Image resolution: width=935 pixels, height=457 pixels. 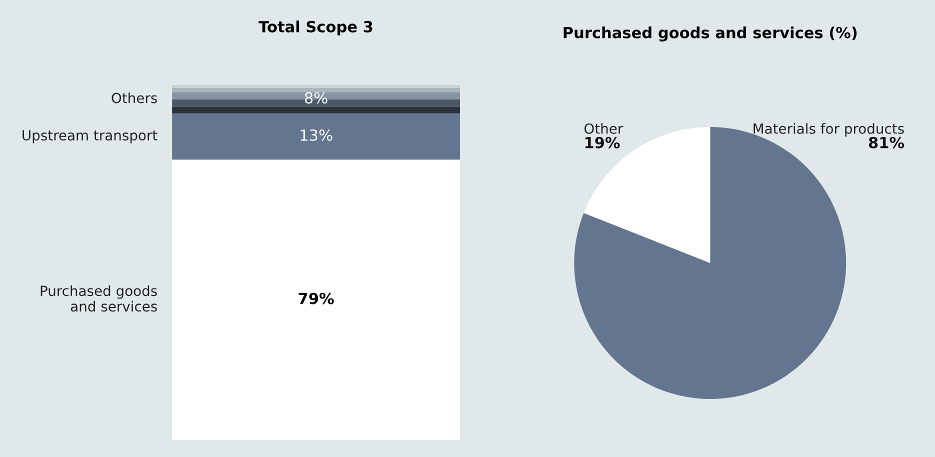 I want to click on data-label: 13%, so click(x=316, y=135).